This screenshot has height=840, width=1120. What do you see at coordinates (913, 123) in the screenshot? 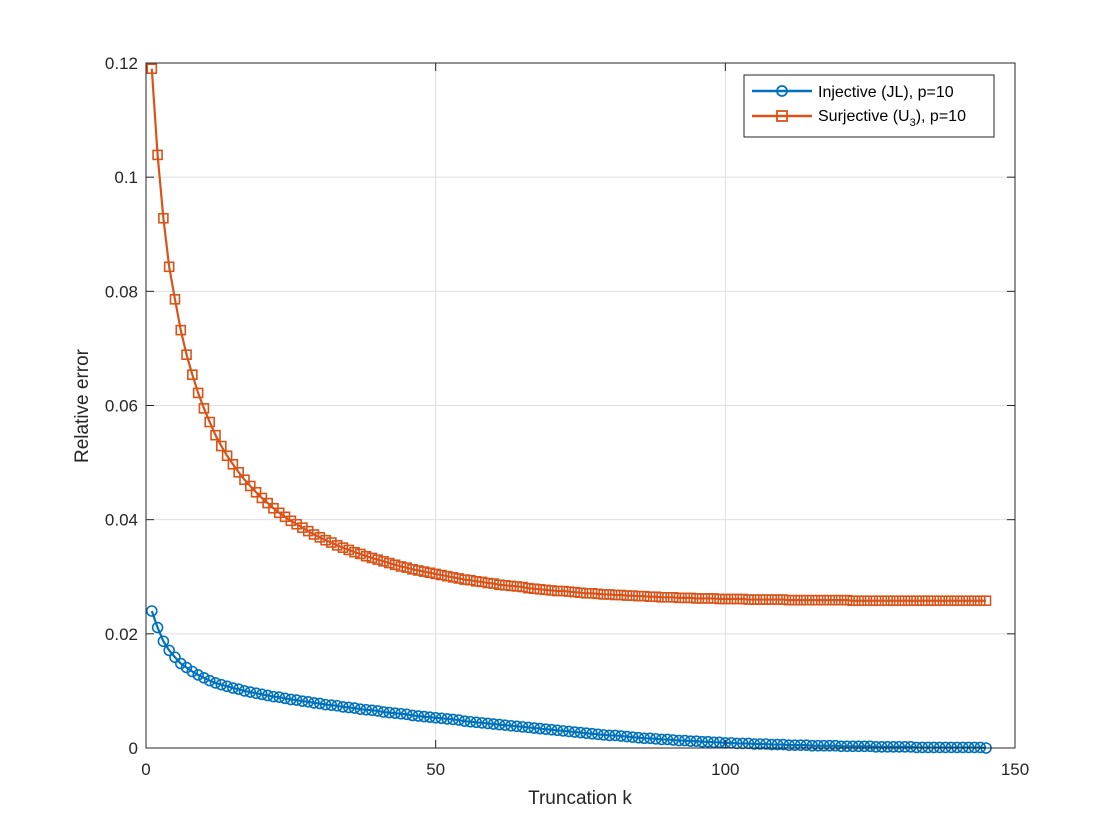
I see `legend-label-surjective-sub: 3` at bounding box center [913, 123].